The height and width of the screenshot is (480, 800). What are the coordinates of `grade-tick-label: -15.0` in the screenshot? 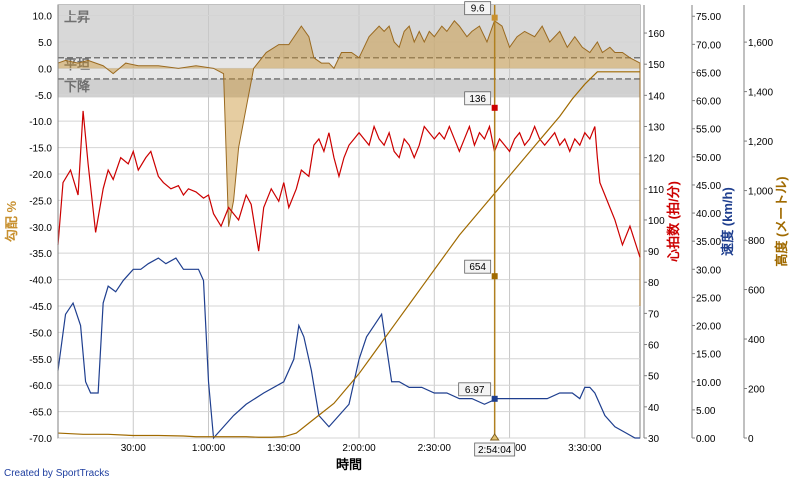 It's located at (40, 149).